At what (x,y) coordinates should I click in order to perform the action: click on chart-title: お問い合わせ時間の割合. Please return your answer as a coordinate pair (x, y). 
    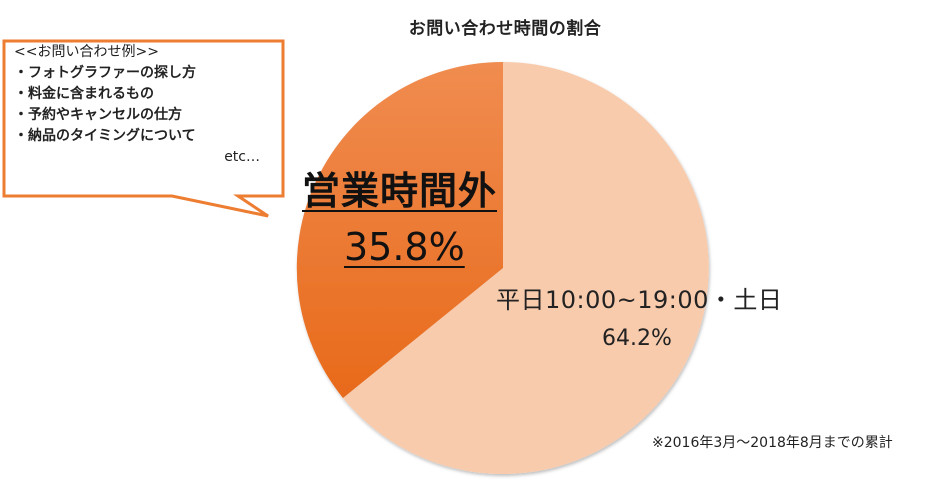
    Looking at the image, I should click on (505, 29).